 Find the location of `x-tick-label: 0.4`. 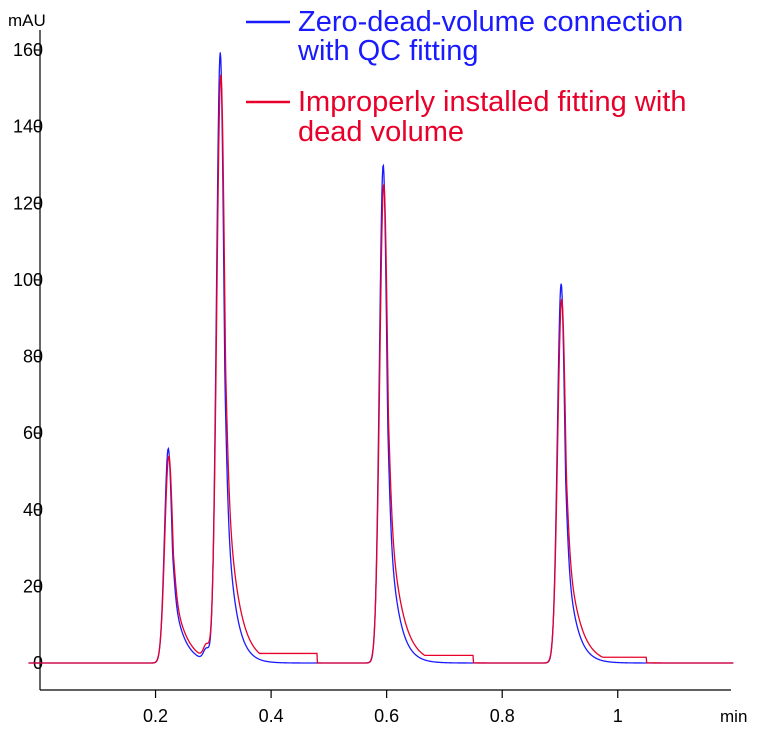

x-tick-label: 0.4 is located at coordinates (271, 716).